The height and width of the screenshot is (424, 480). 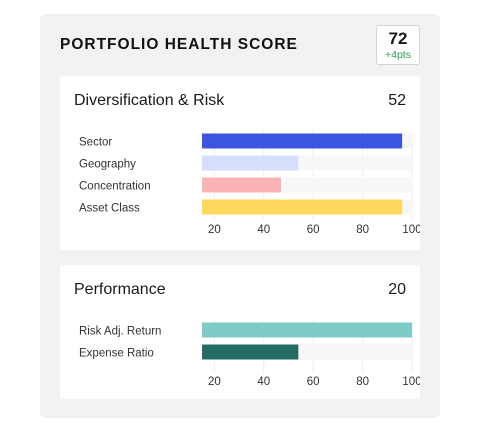 What do you see at coordinates (109, 209) in the screenshot?
I see `category-label: Asset Class` at bounding box center [109, 209].